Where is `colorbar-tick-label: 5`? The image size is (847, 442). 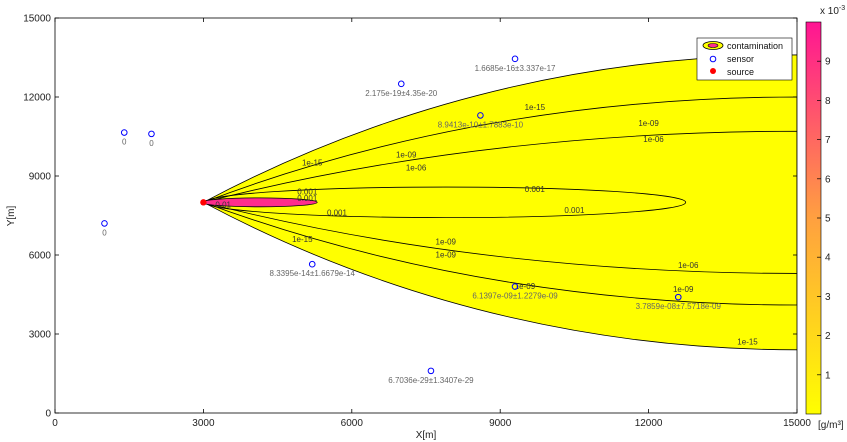 colorbar-tick-label: 5 is located at coordinates (828, 219).